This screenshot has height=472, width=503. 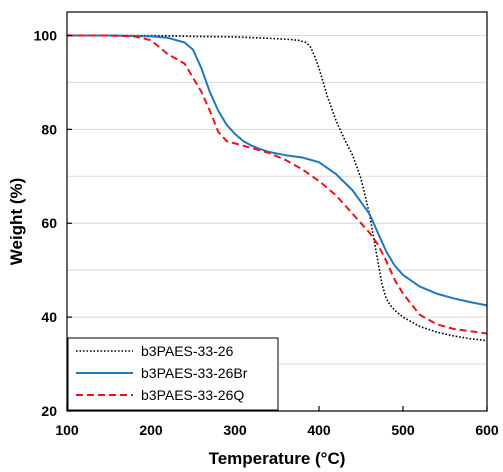 What do you see at coordinates (151, 430) in the screenshot?
I see `x-tick-label: 200` at bounding box center [151, 430].